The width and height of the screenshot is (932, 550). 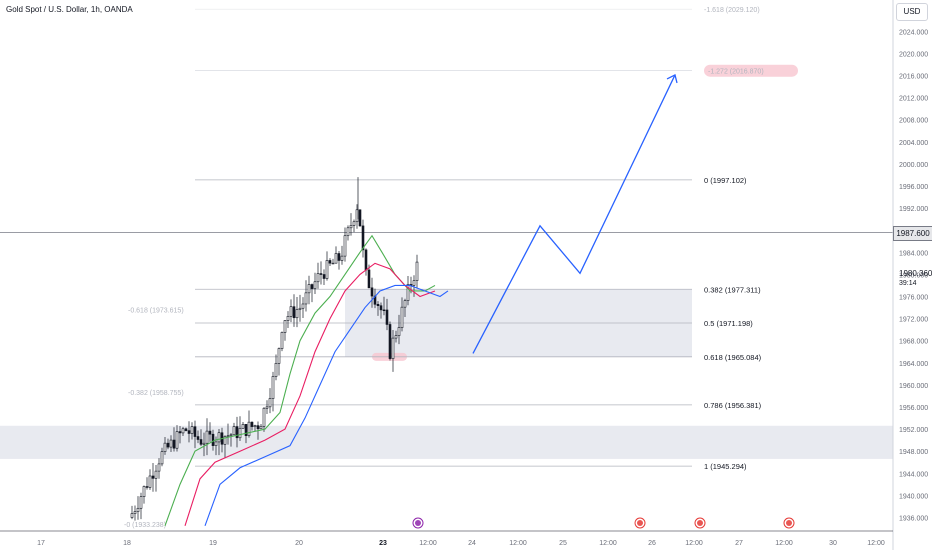 I want to click on y-tick-6: 2000.000, so click(x=913, y=165).